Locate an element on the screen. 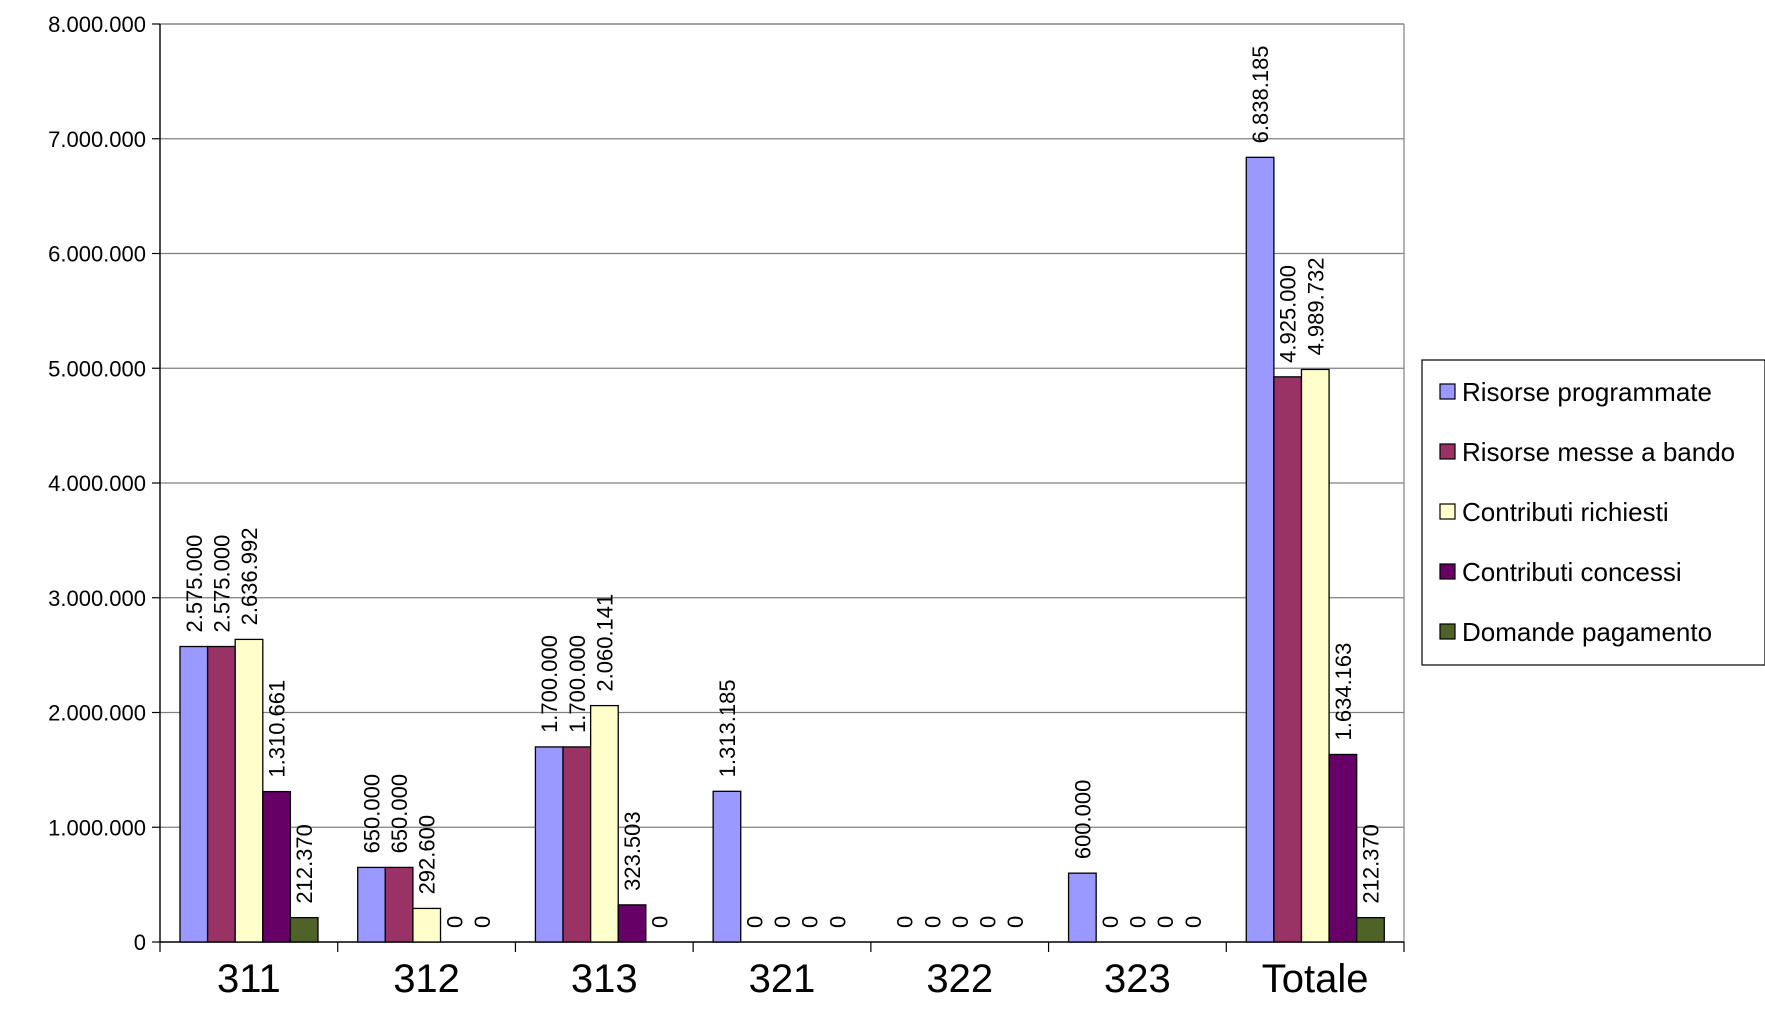  data-label: 292.600 is located at coordinates (427, 855).